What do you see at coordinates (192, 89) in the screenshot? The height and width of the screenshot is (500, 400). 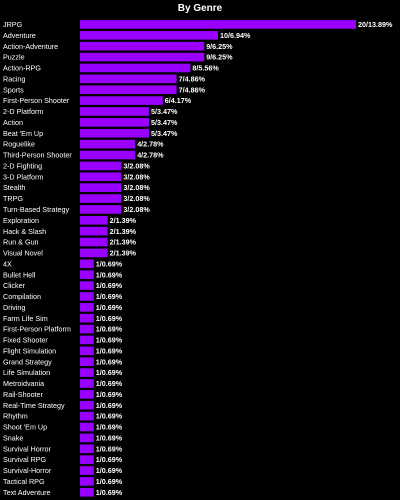 I see `value-label-6: 7/4.86%` at bounding box center [192, 89].